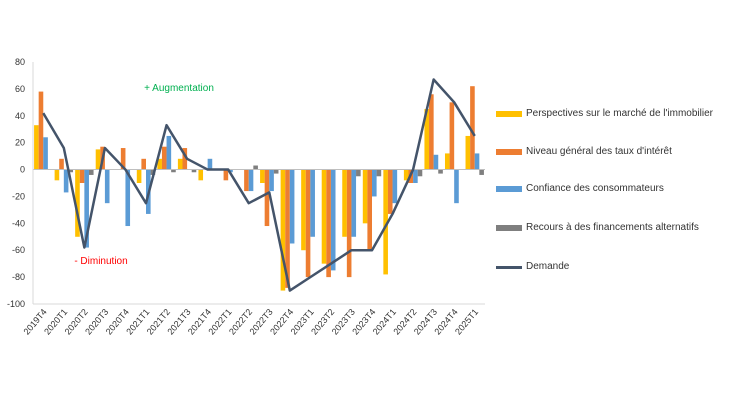 The image size is (730, 410). Describe the element at coordinates (452, 136) in the screenshot. I see `bar-2-2024T4` at that location.